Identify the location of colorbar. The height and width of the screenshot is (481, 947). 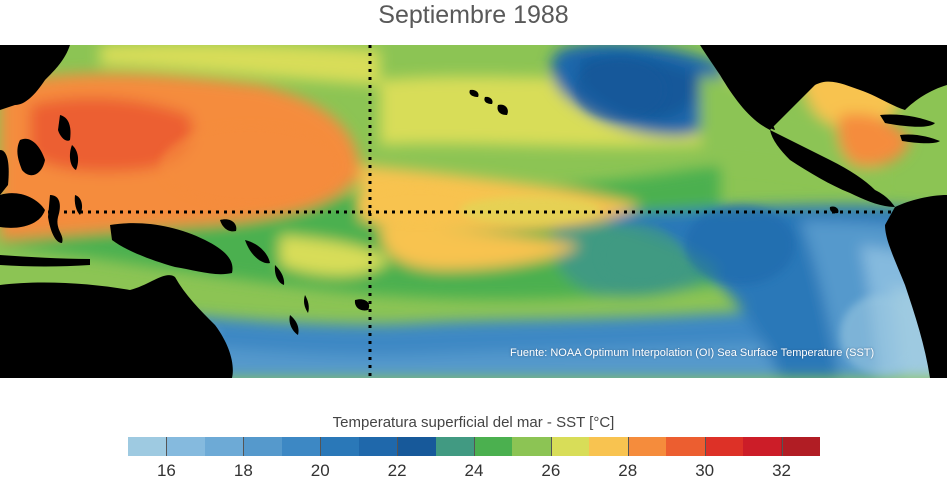
(474, 446).